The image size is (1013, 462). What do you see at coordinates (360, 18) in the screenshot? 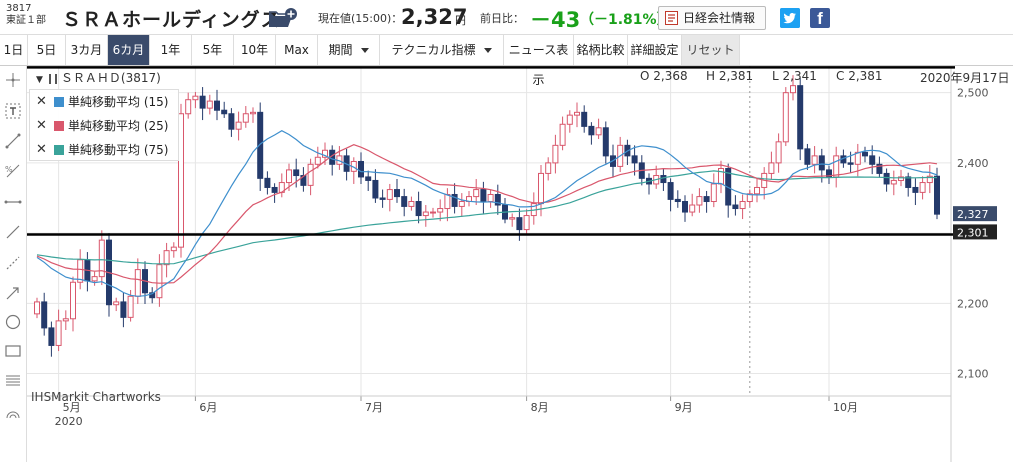
I see `price-label: 現在値(15:00)：` at bounding box center [360, 18].